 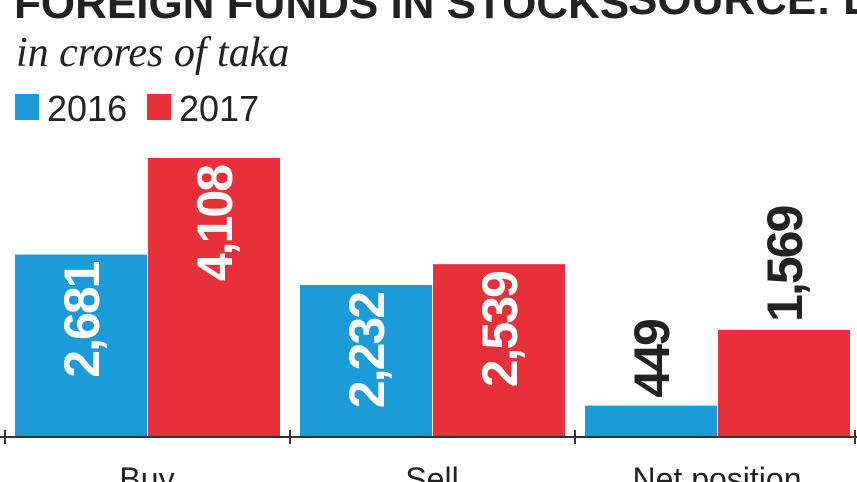 What do you see at coordinates (152, 53) in the screenshot?
I see `chart-subtitle: in crores of taka` at bounding box center [152, 53].